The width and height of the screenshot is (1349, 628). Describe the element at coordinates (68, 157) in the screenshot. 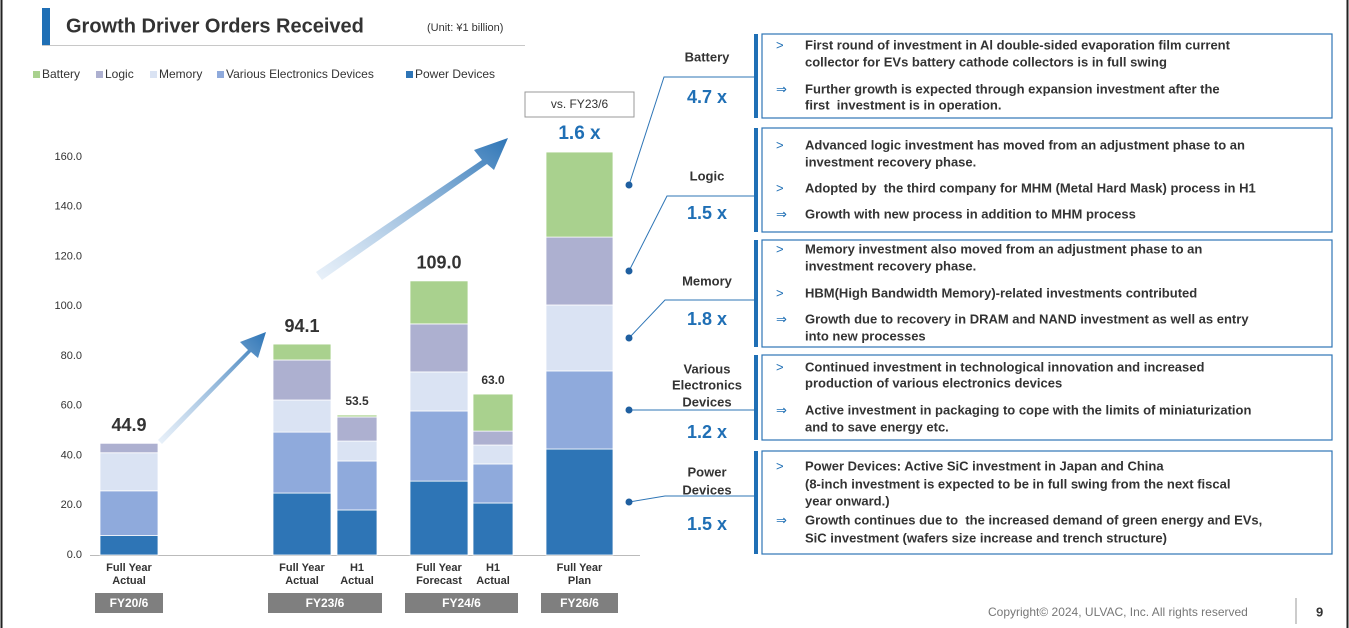

I see `y-tick-label: 160.0` at that location.